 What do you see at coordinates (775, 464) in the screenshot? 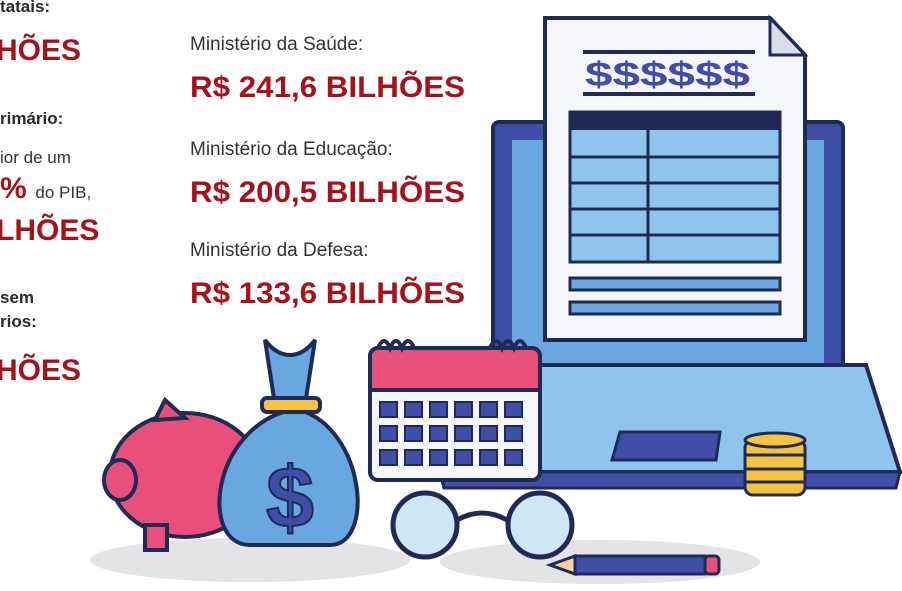
I see `coins` at bounding box center [775, 464].